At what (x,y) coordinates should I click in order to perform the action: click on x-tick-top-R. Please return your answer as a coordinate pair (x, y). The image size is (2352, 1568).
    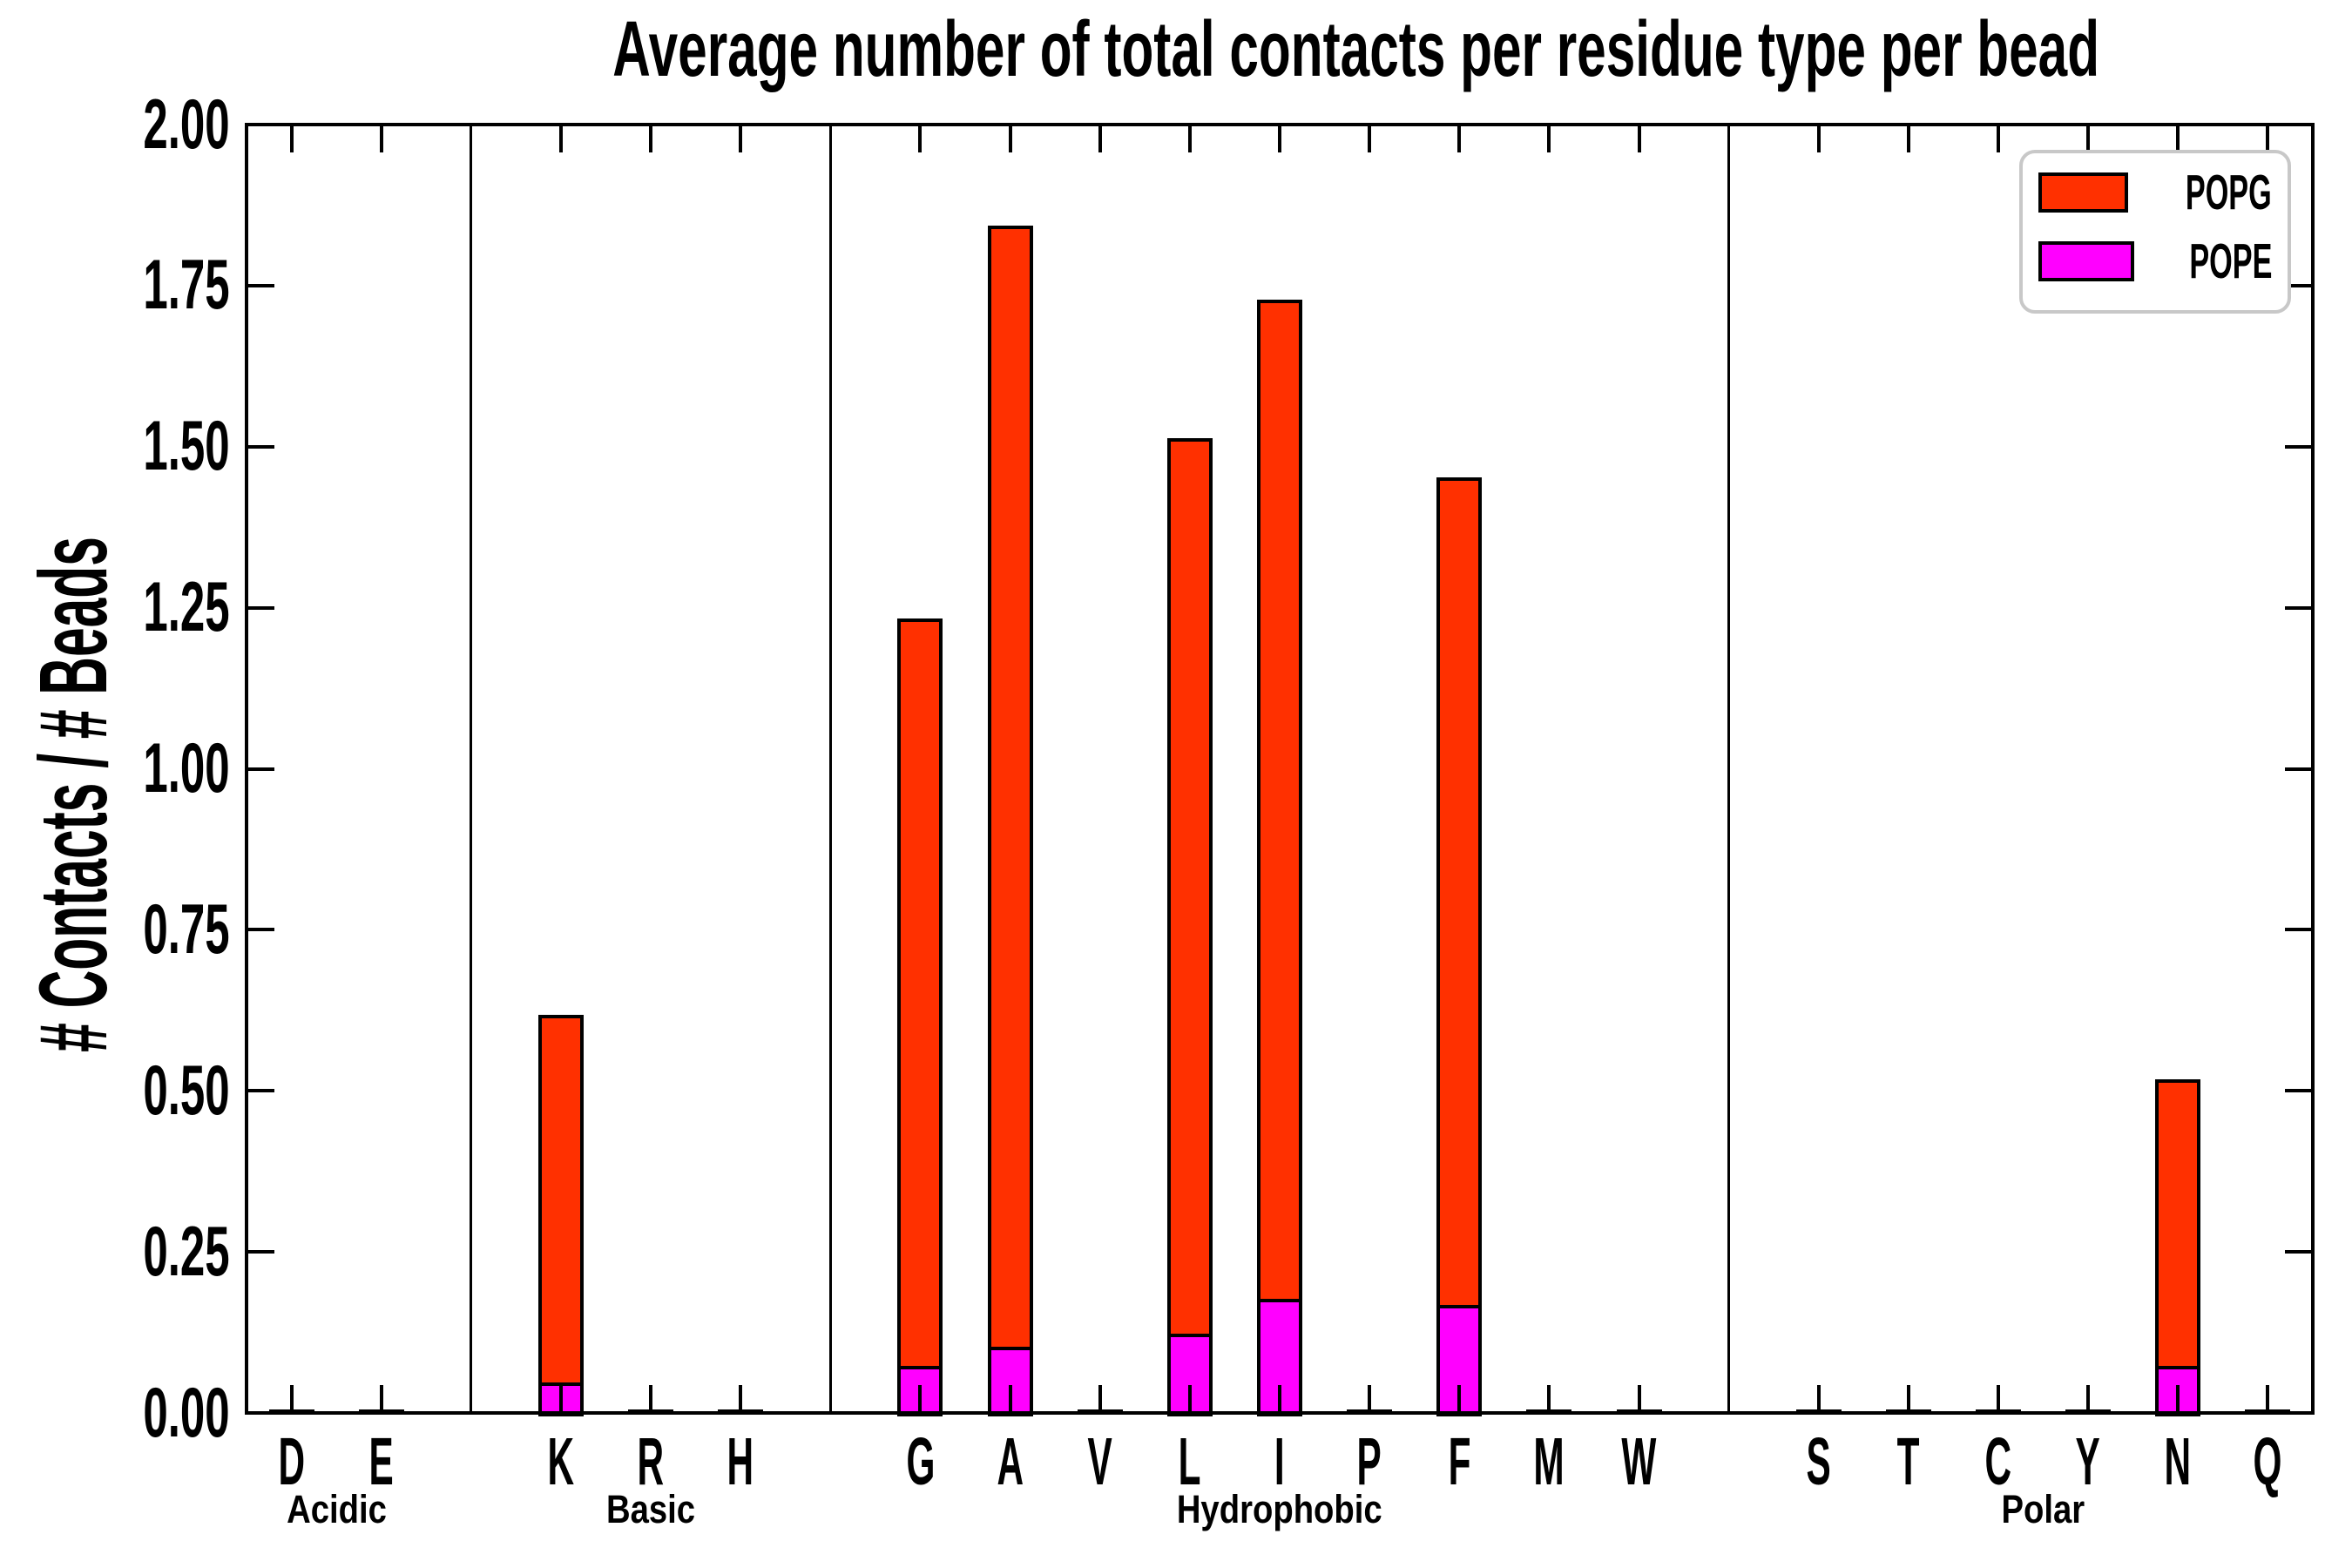
    Looking at the image, I should click on (651, 139).